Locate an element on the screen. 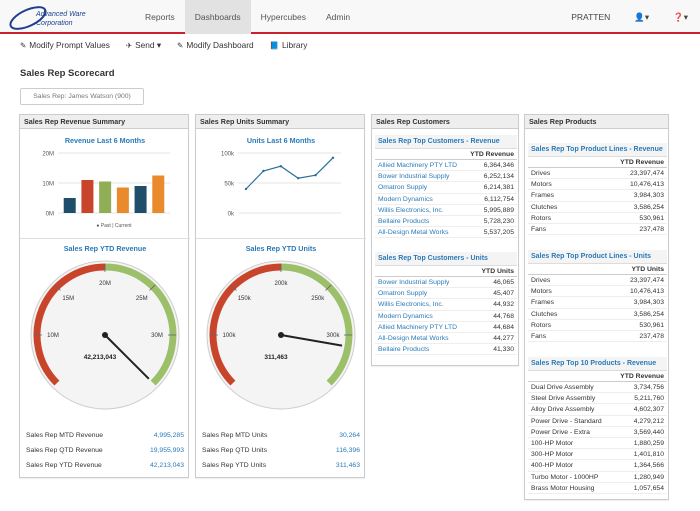  company-logo: Advanced Ware Corporation is located at coordinates (51, 17).